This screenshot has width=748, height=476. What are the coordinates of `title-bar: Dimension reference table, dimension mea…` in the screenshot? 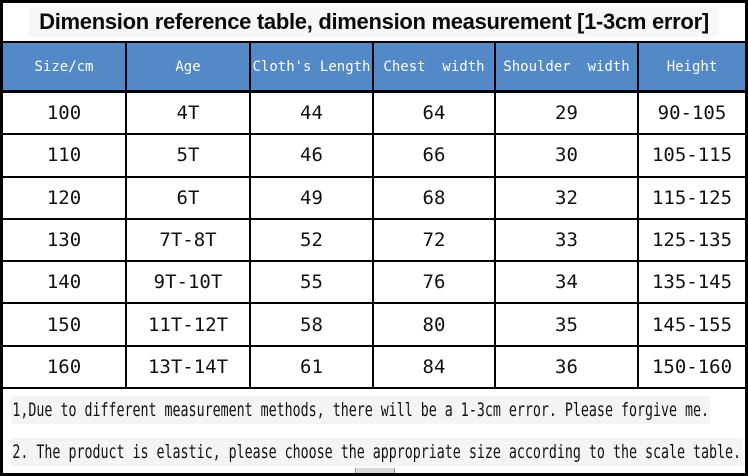 It's located at (374, 23).